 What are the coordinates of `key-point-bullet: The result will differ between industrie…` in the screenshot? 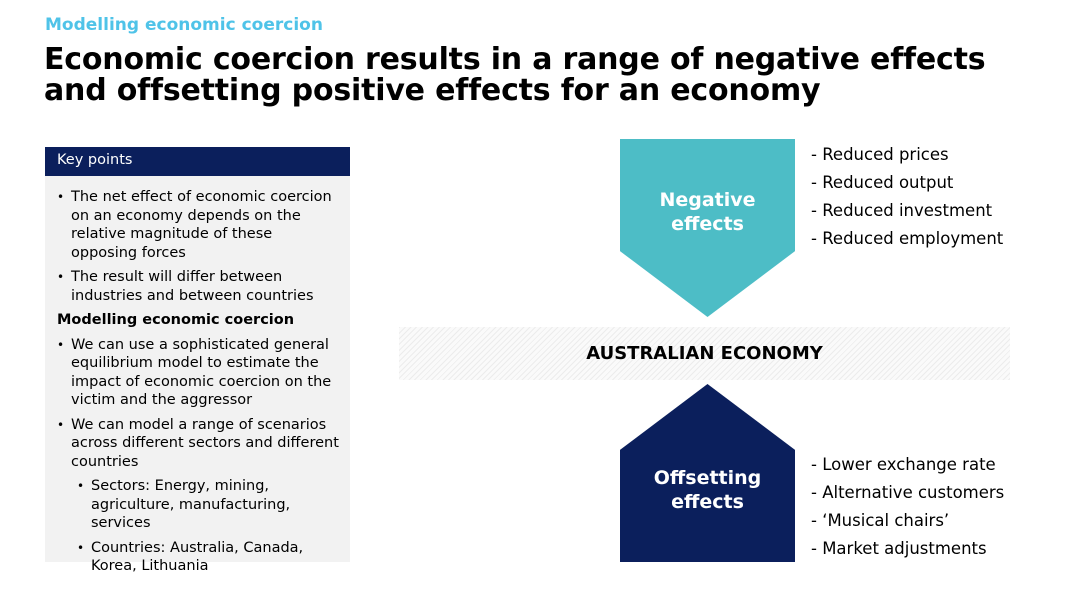 It's located at (199, 286).